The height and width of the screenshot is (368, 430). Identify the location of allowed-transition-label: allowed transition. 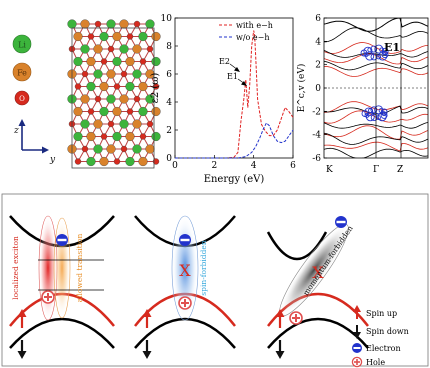
(79, 267).